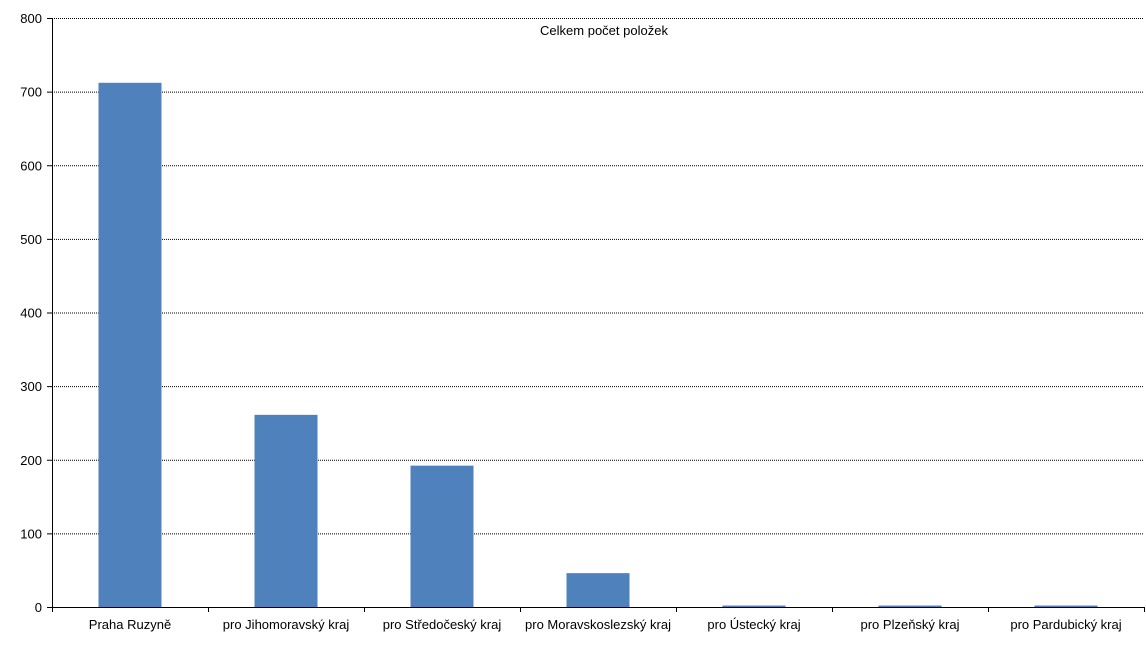 Image resolution: width=1146 pixels, height=649 pixels. What do you see at coordinates (598, 624) in the screenshot?
I see `category-label: pro Moravskoslezský kraj` at bounding box center [598, 624].